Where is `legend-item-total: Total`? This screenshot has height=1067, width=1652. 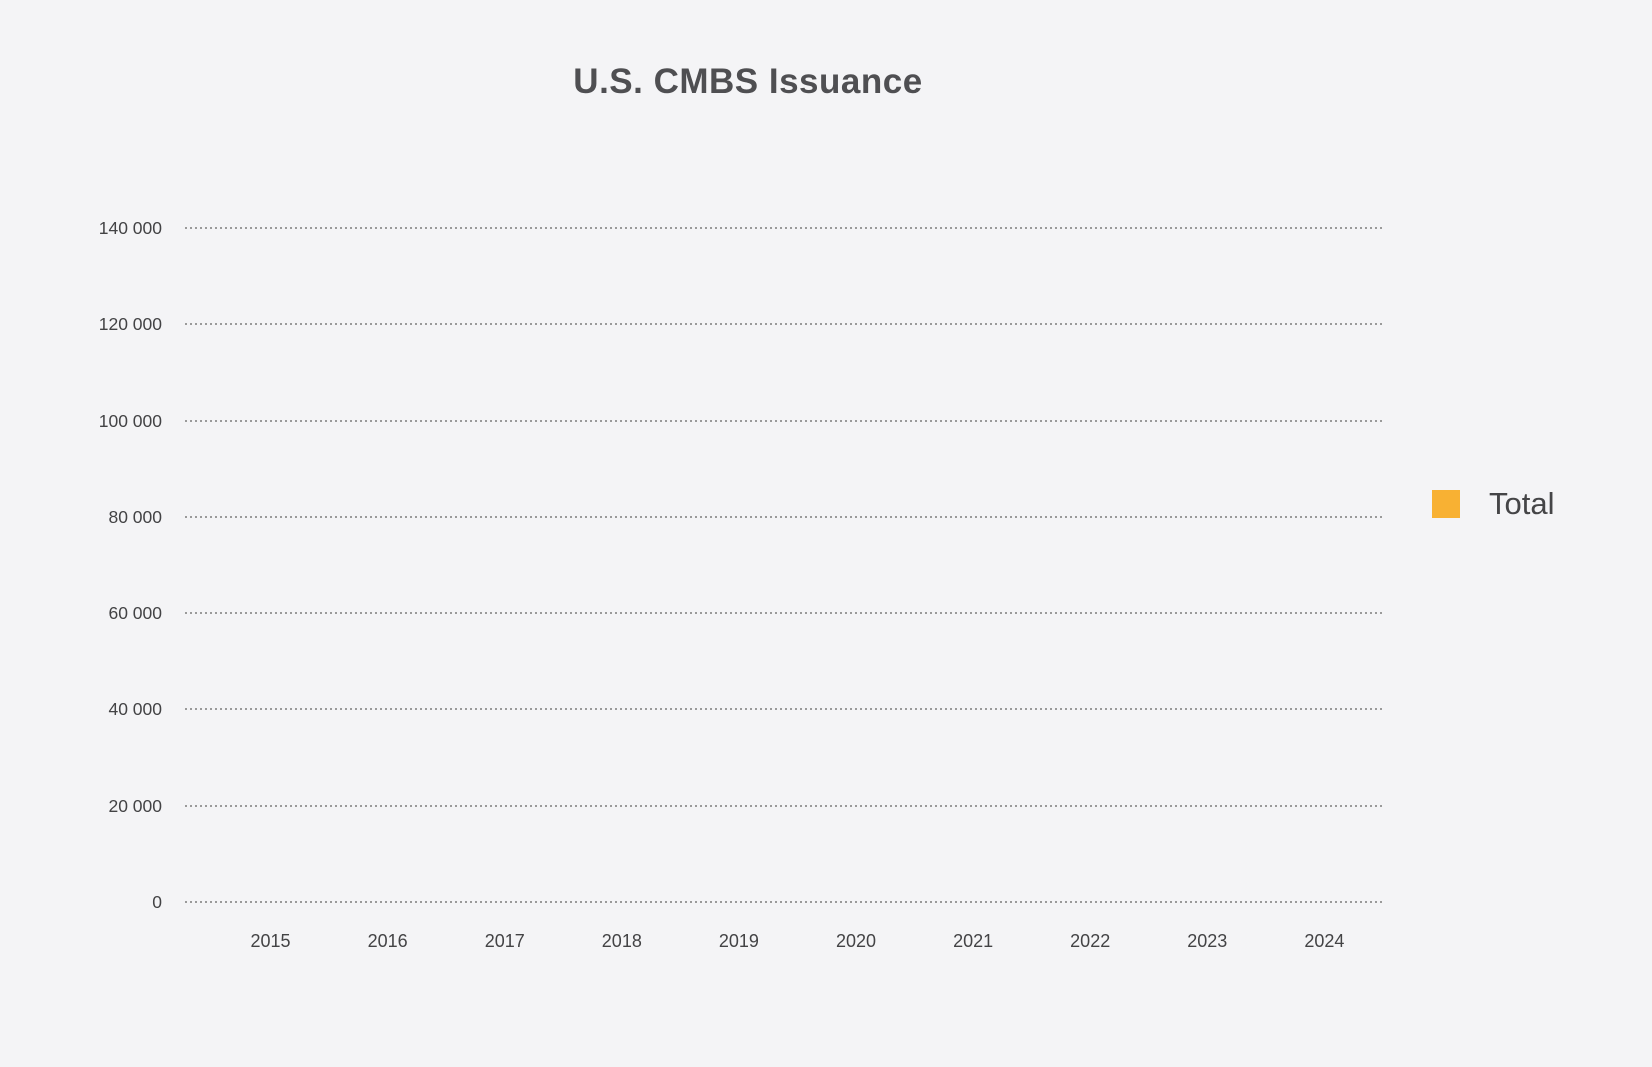
legend-item-total: Total is located at coordinates (1493, 504).